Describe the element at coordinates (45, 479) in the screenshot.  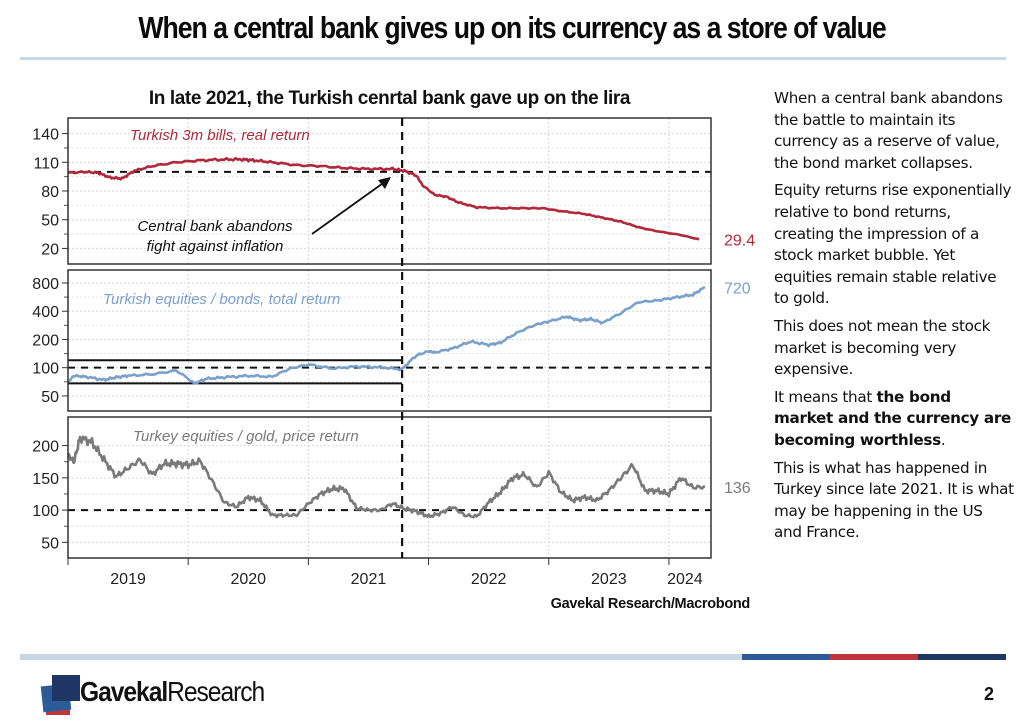
I see `y-tick-label: 150` at that location.